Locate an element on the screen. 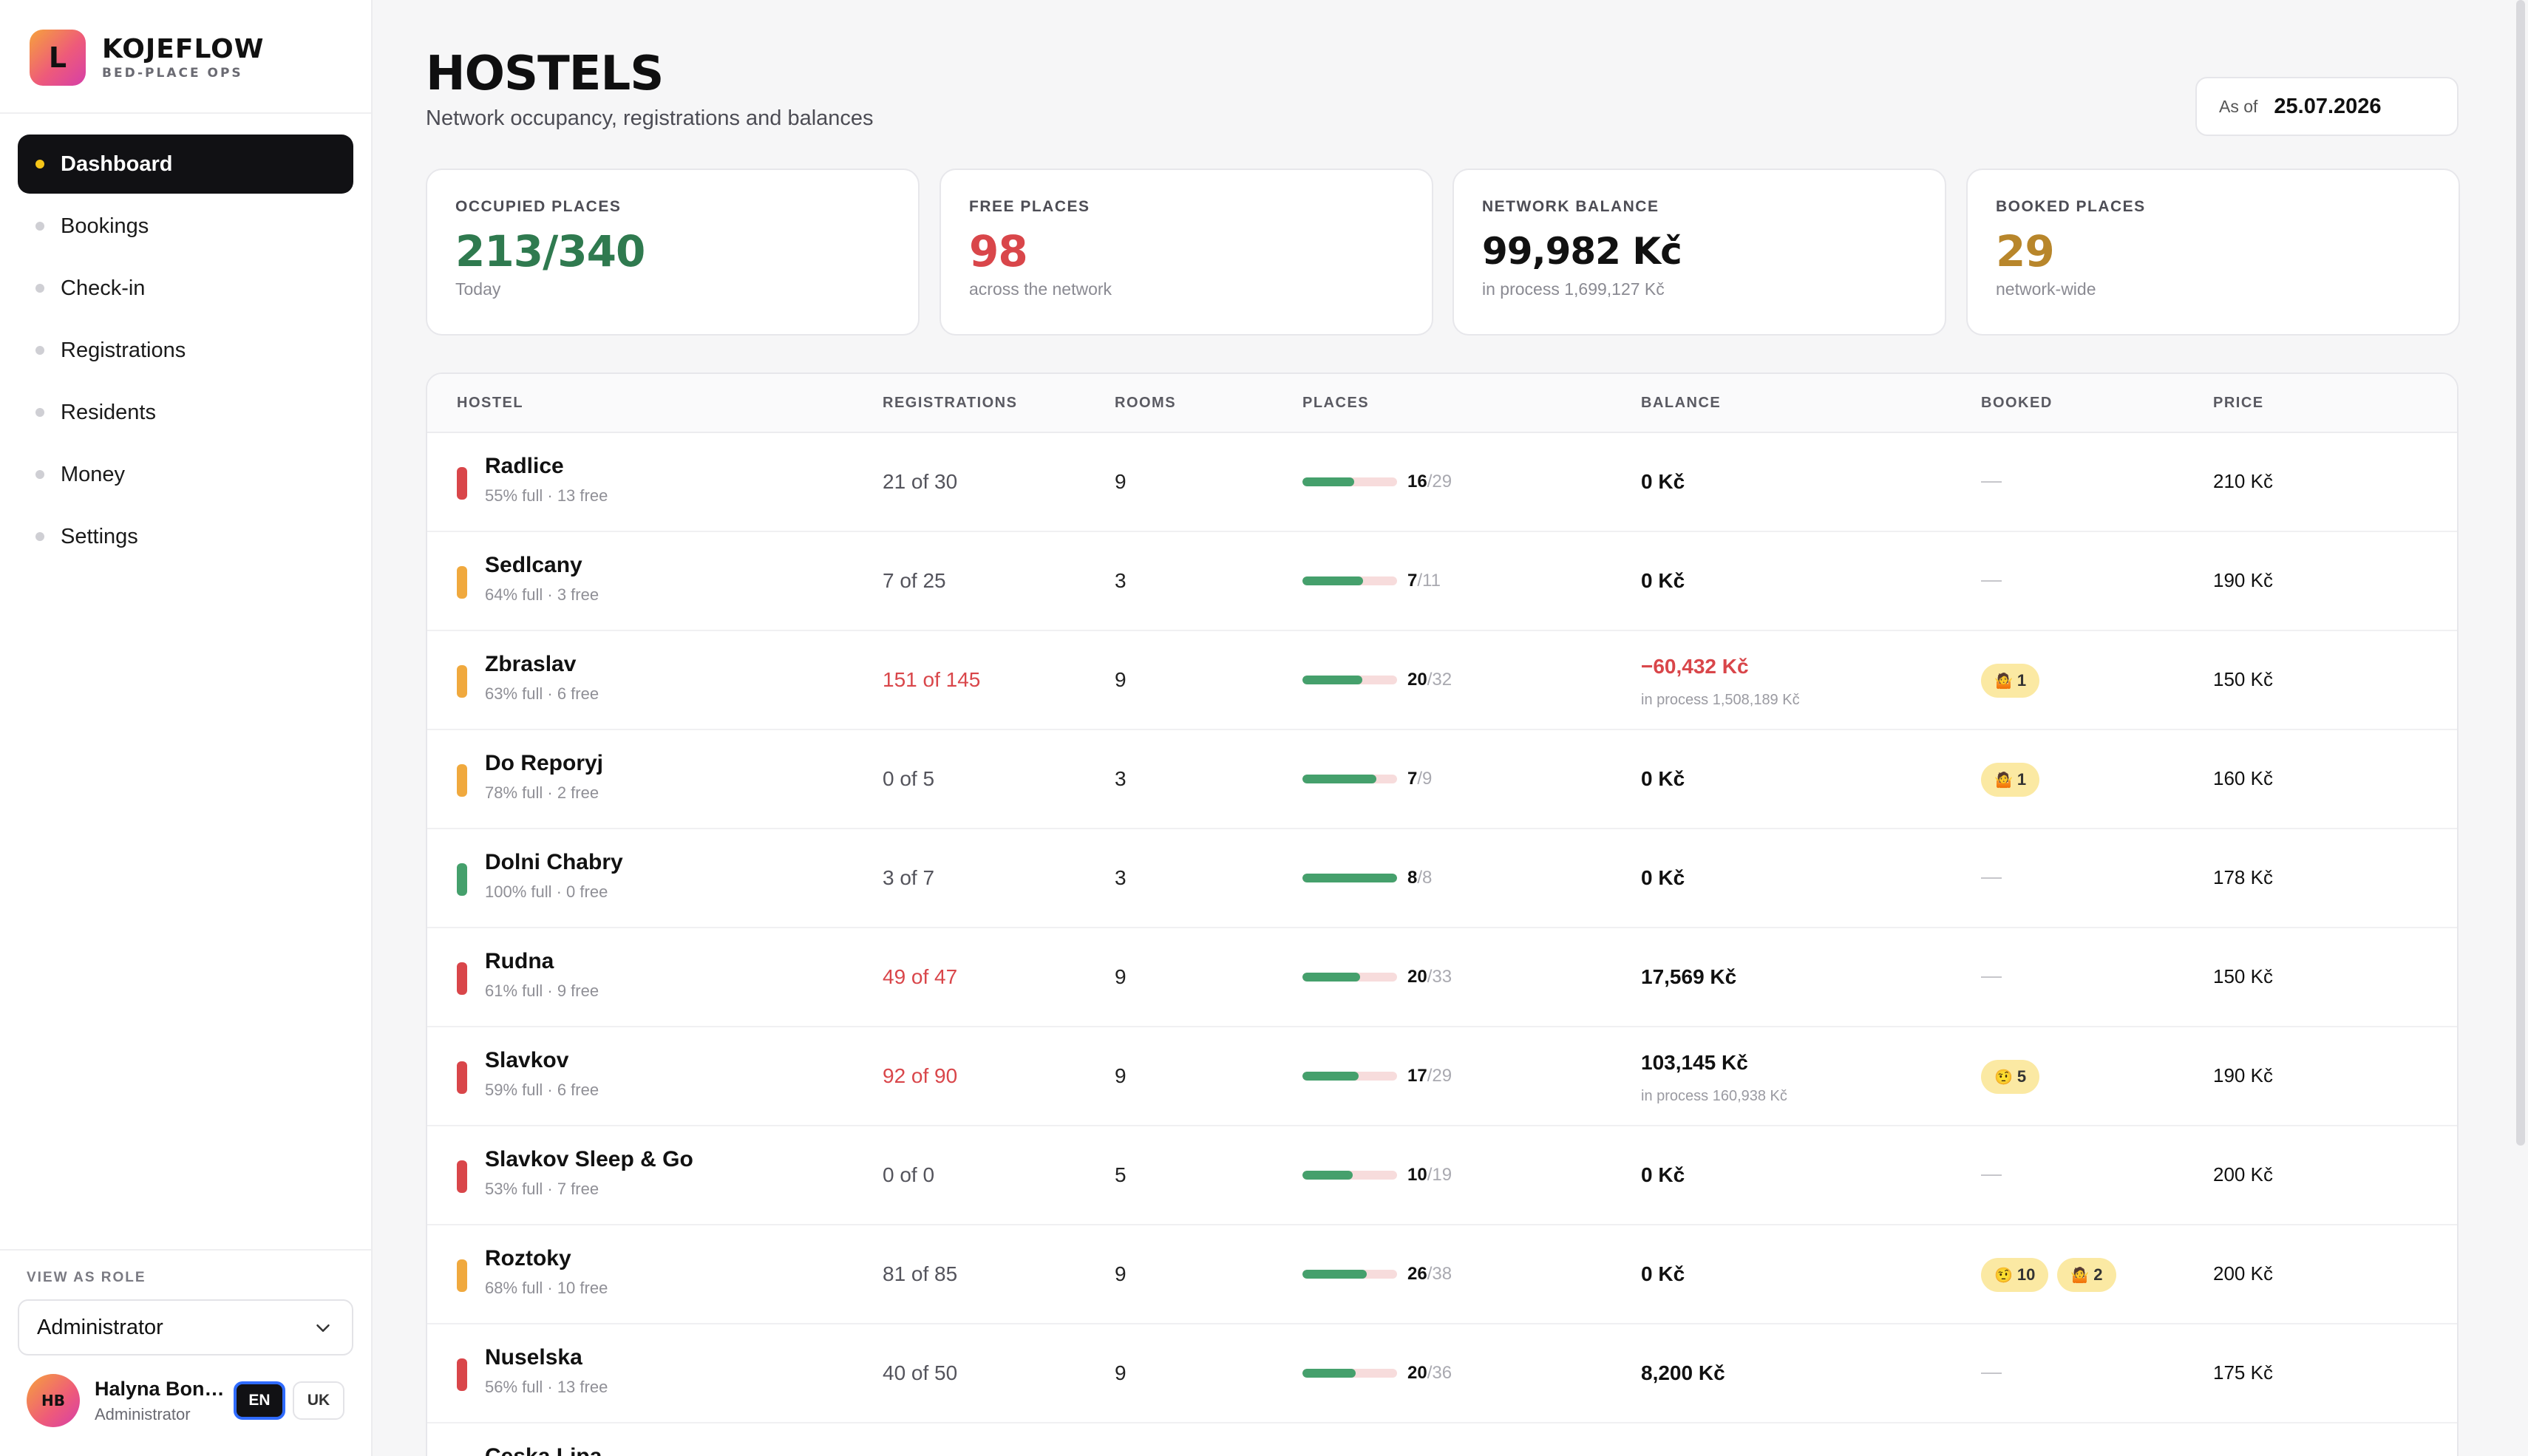  user-profile: HB Halyna Bon… Administrator EN UK is located at coordinates (190, 1400).